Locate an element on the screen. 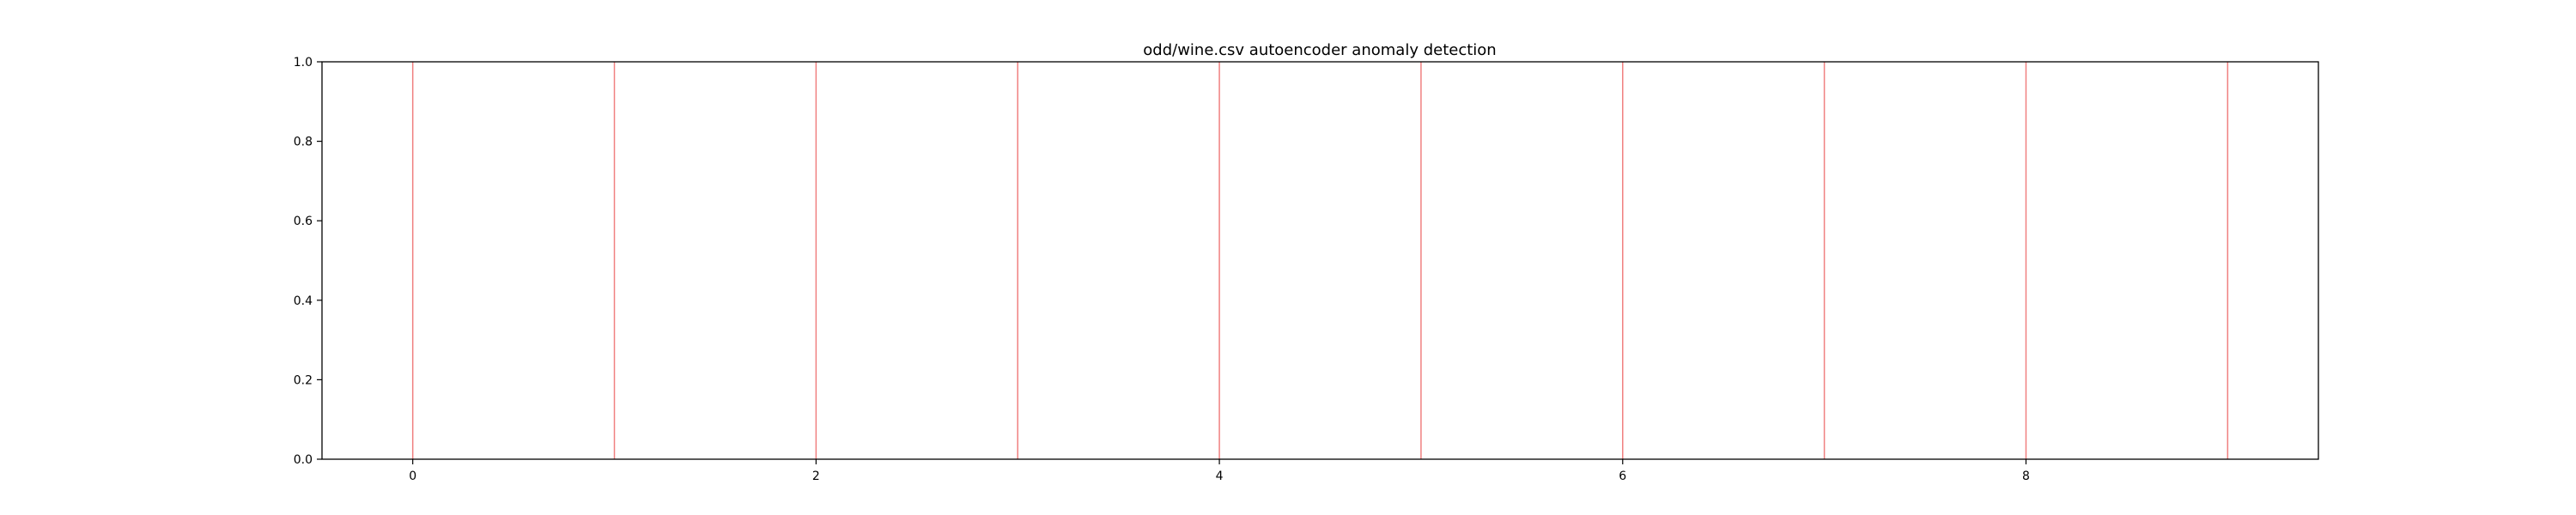  y-axis: 0.0 0.2 0.4 0.6 0.8 1.0 is located at coordinates (308, 261).